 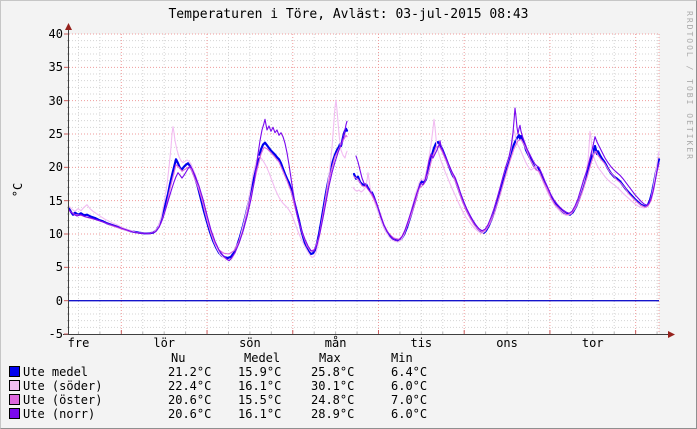 What do you see at coordinates (55, 200) in the screenshot?
I see `y-tick-label: 15` at bounding box center [55, 200].